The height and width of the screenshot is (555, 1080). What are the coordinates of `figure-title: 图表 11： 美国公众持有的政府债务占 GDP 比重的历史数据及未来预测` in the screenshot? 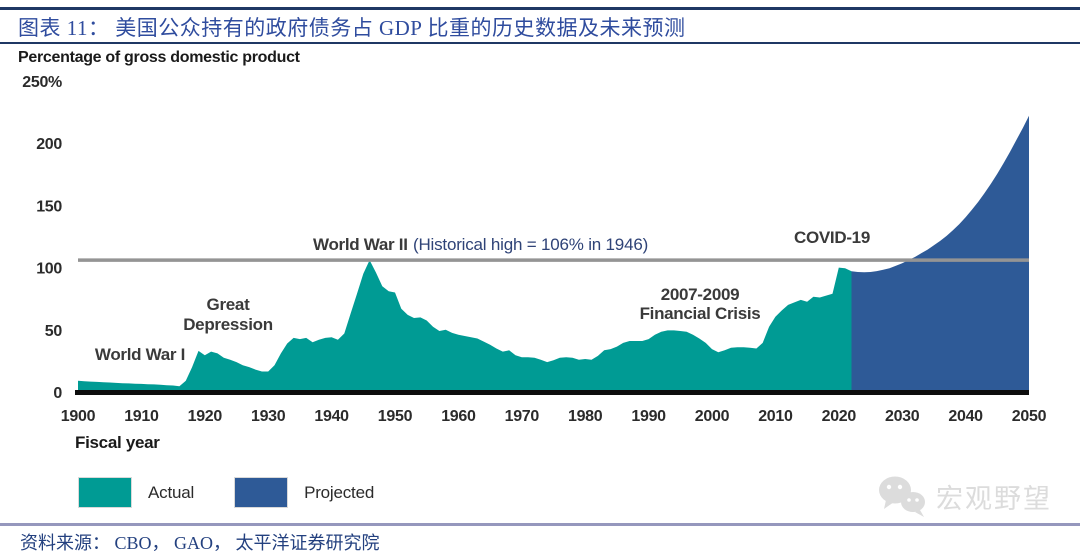 It's located at (352, 28).